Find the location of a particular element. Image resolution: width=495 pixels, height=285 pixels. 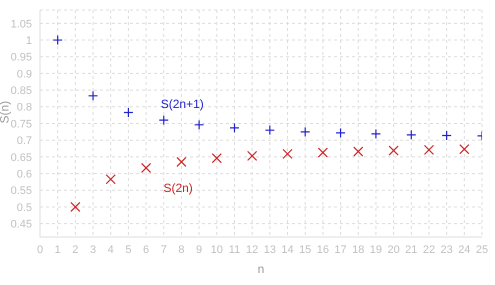

y-tick-label: 0.45 is located at coordinates (21, 224).